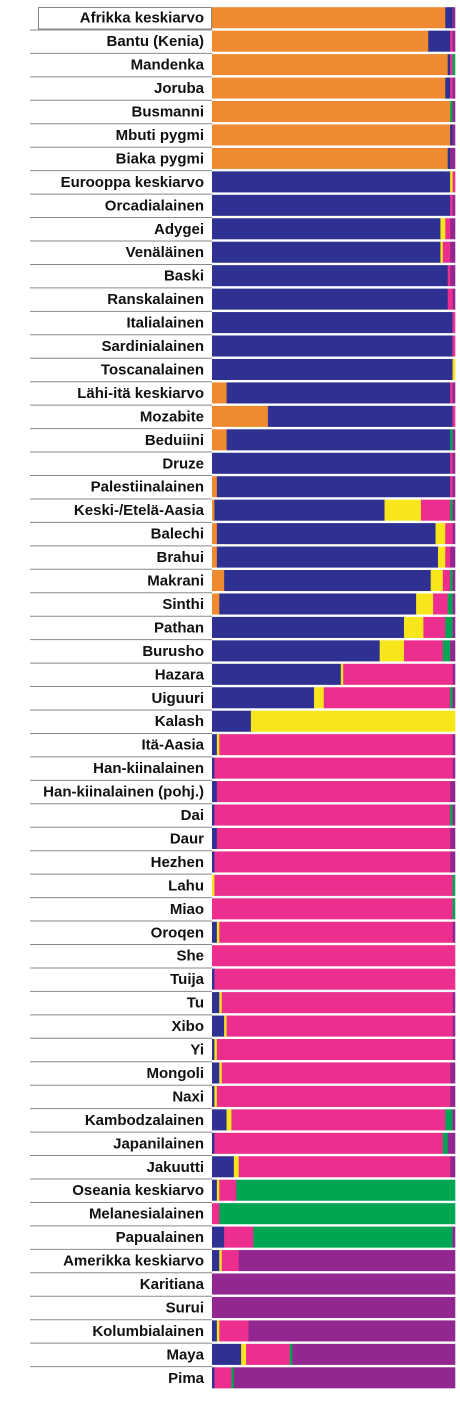  Describe the element at coordinates (179, 88) in the screenshot. I see `row-label: Joruba` at that location.